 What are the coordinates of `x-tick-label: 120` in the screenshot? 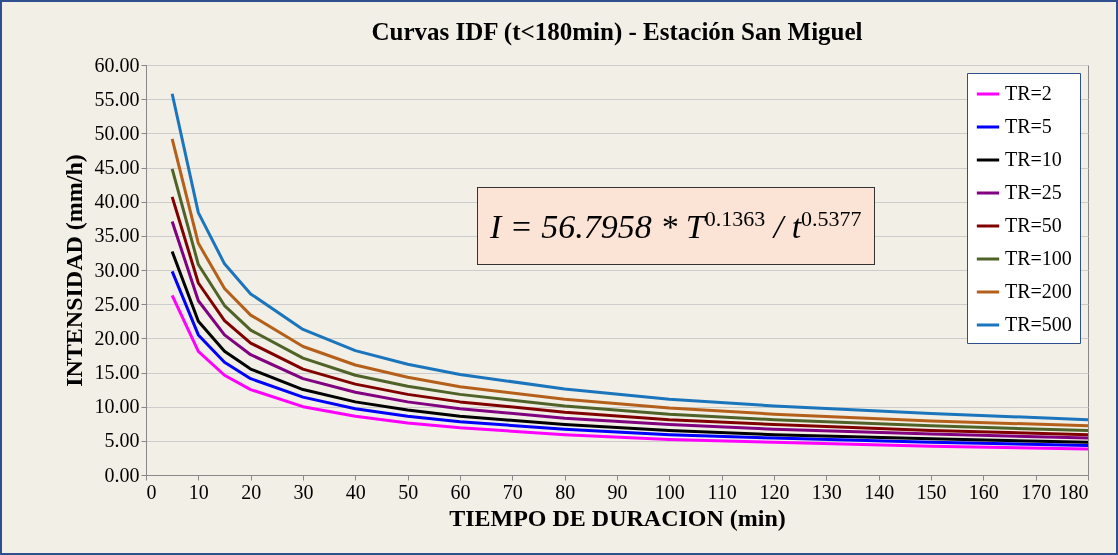 It's located at (774, 491).